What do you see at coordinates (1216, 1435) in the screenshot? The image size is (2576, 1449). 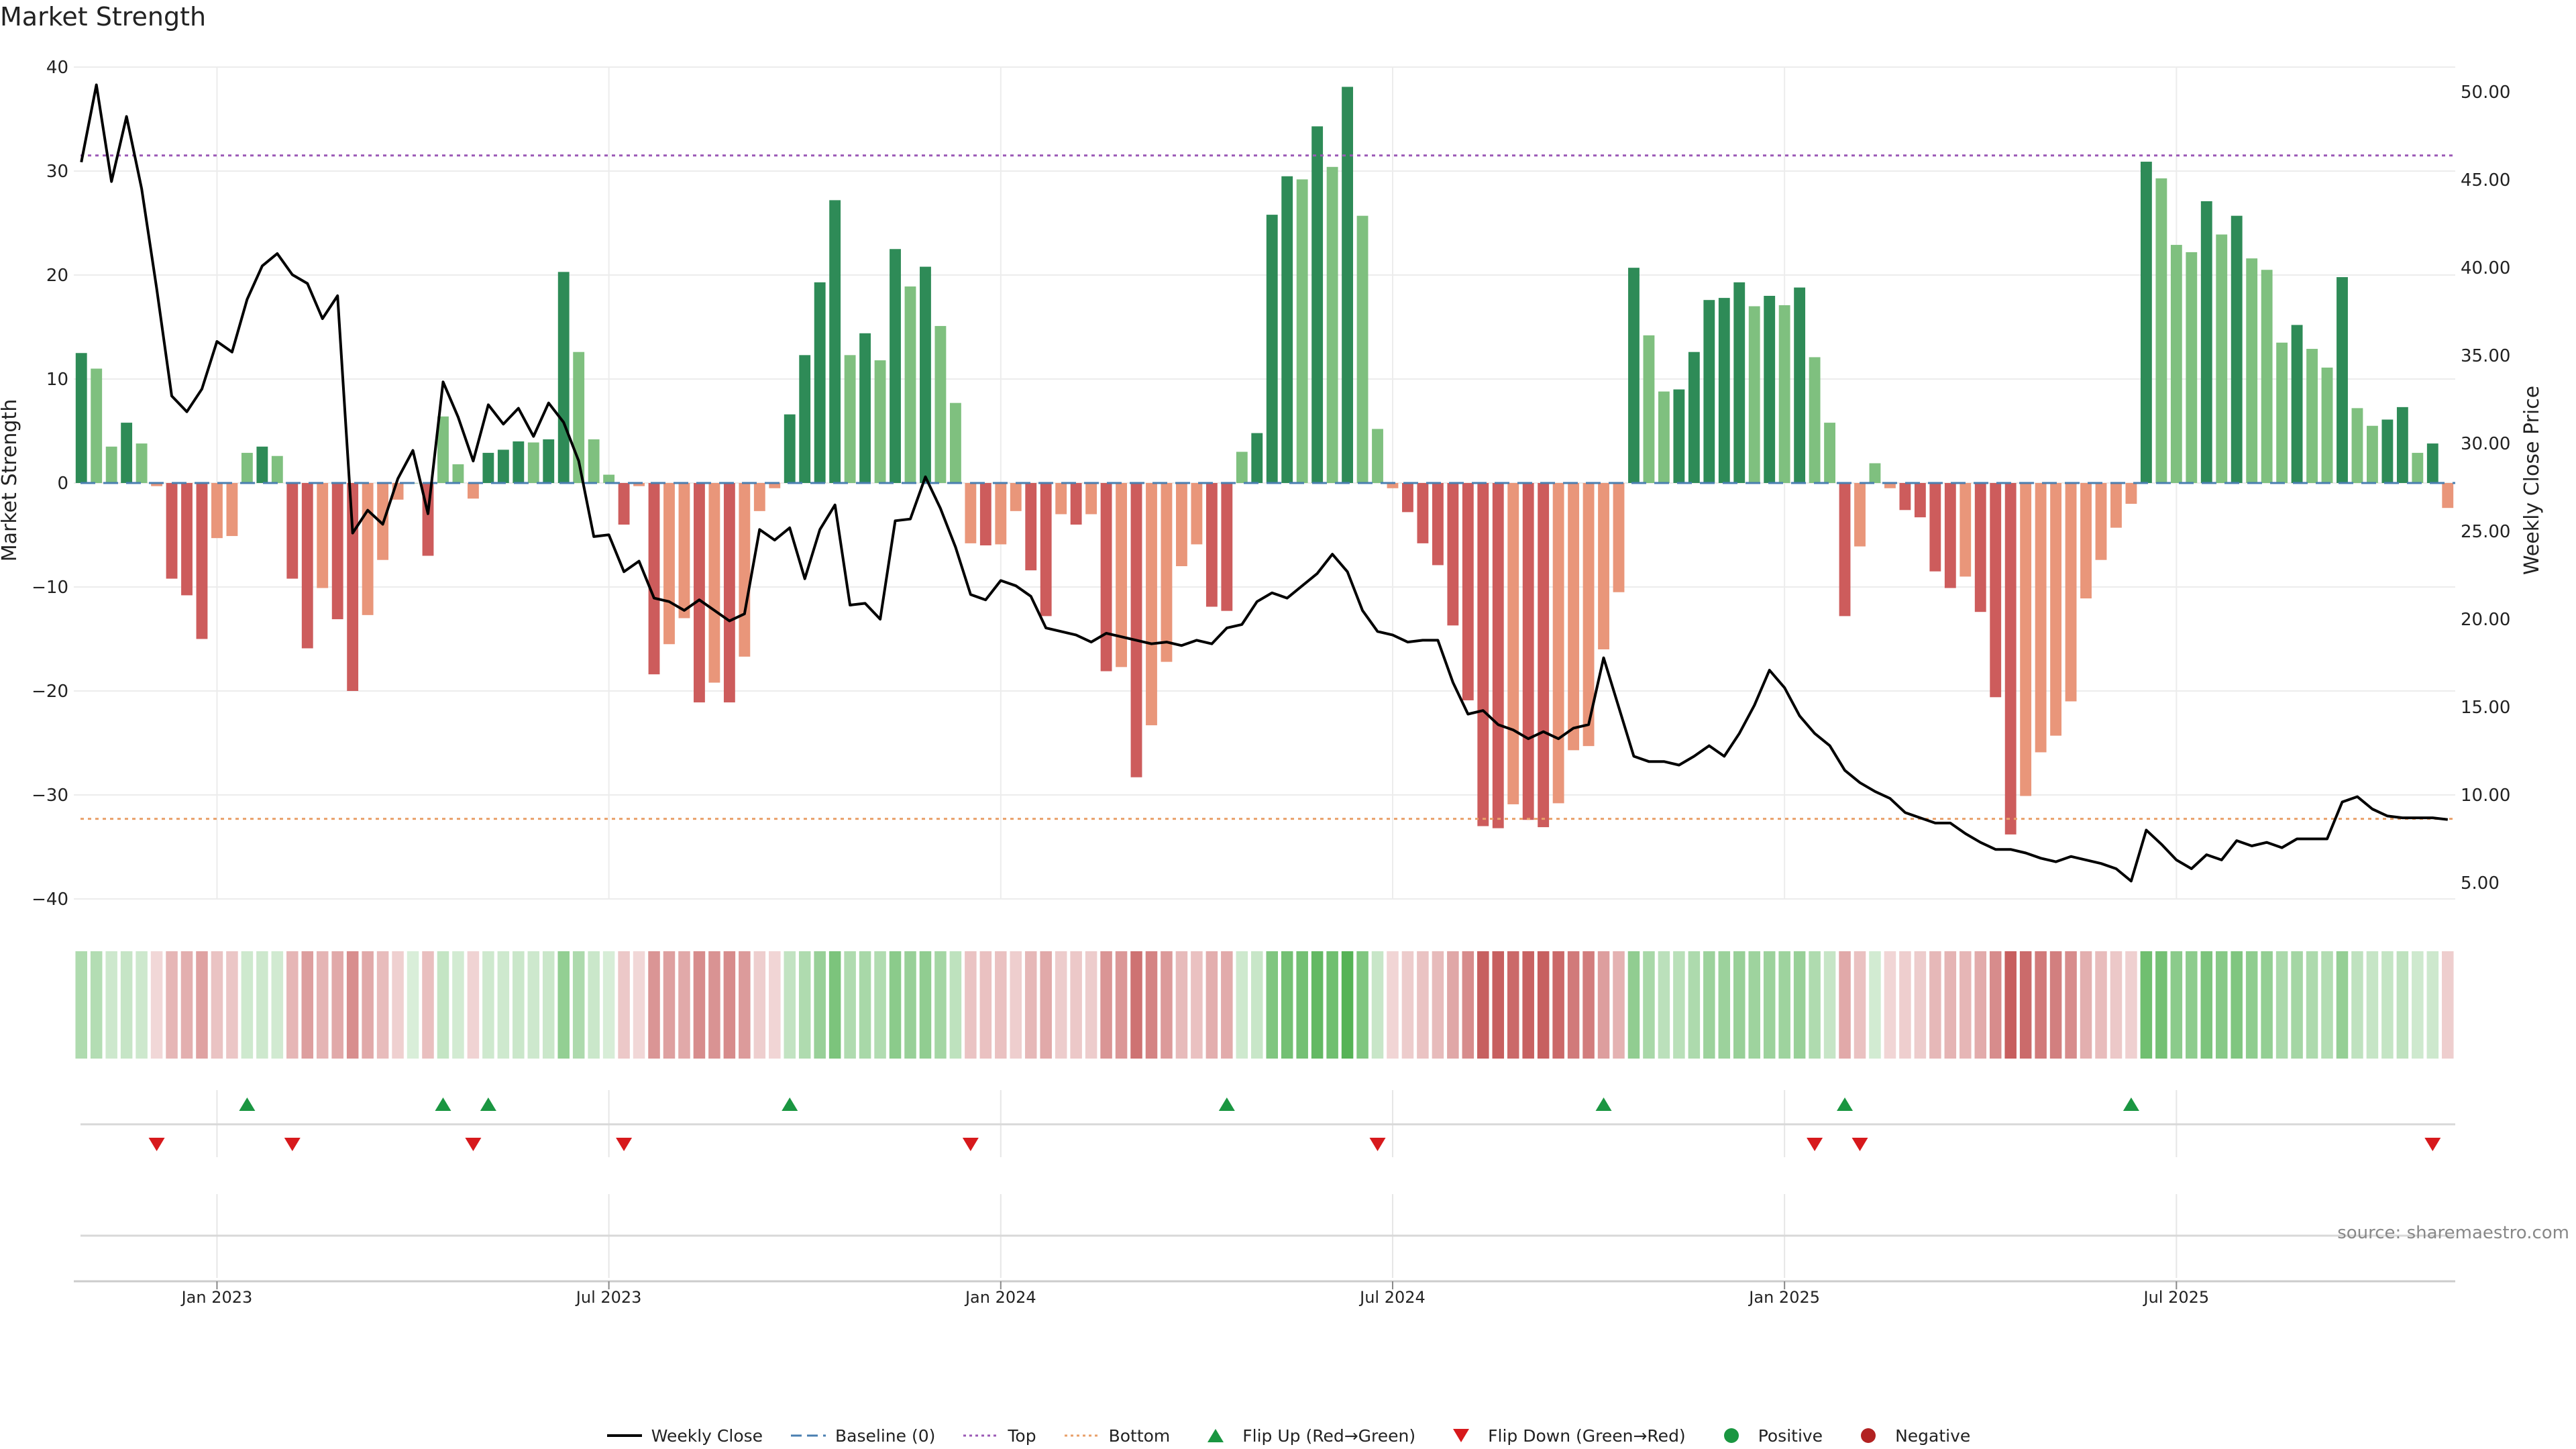 I see `triangle-up-icon` at bounding box center [1216, 1435].